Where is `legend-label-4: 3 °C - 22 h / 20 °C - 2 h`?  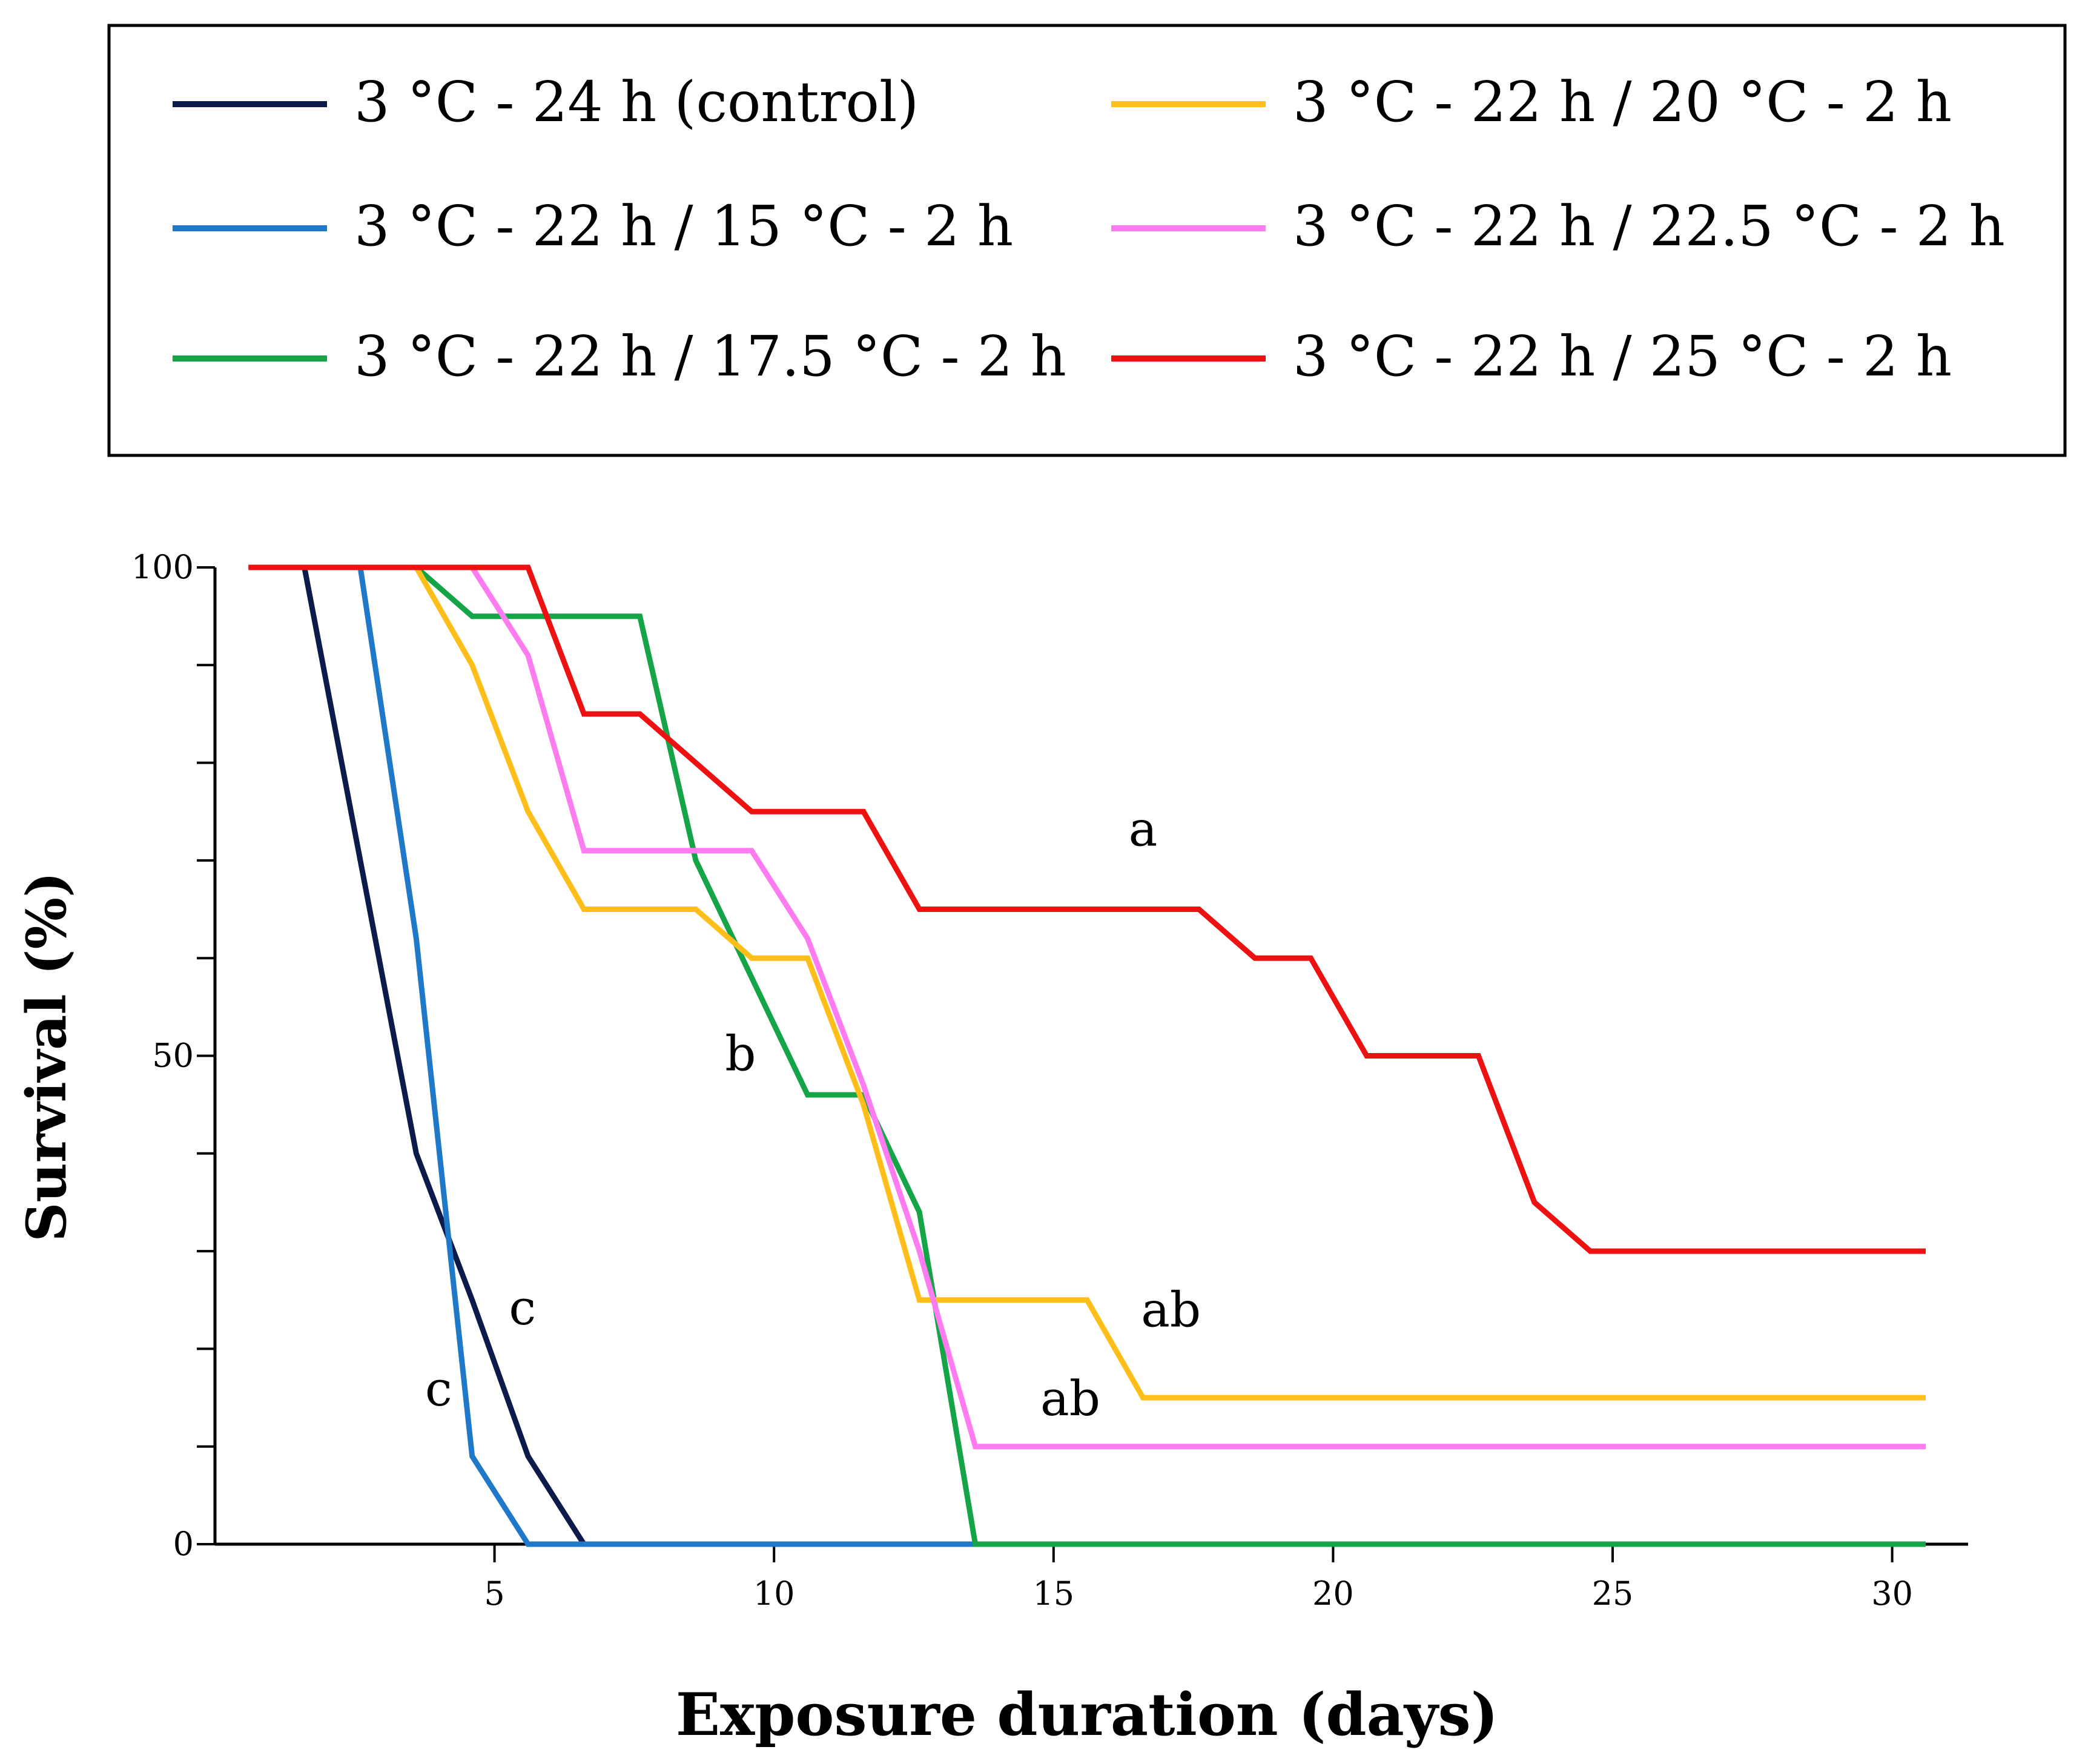
legend-label-4: 3 °C - 22 h / 20 °C - 2 h is located at coordinates (1622, 102).